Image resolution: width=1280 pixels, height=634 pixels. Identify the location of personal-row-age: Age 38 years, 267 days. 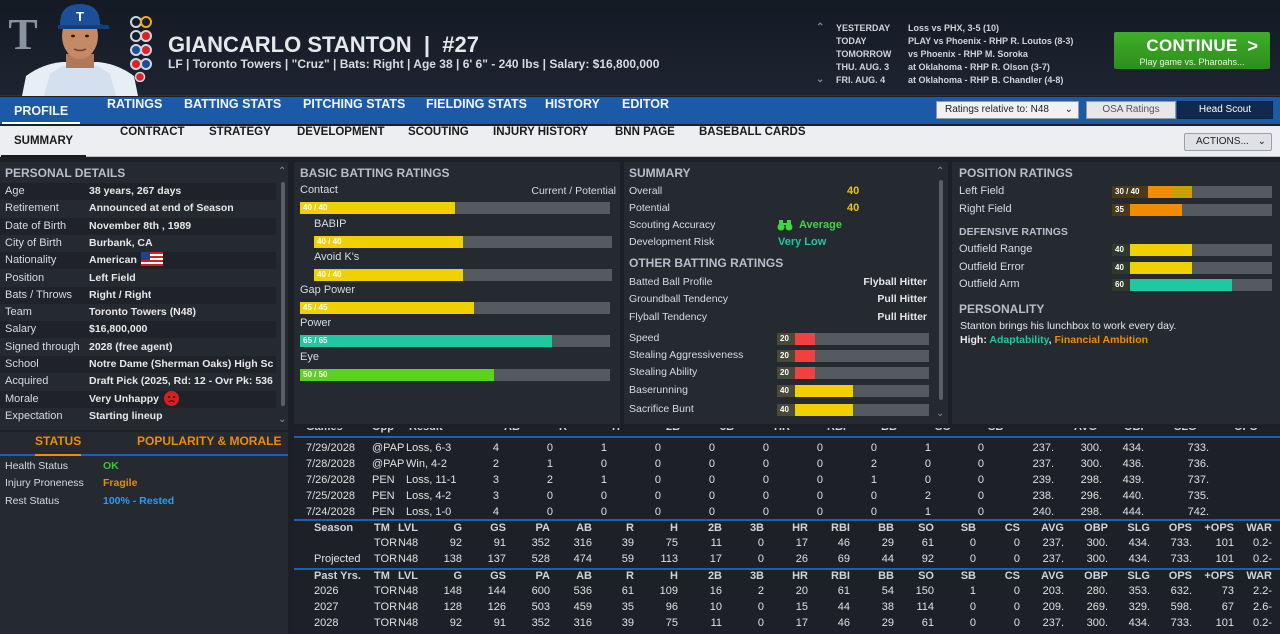
(138, 191).